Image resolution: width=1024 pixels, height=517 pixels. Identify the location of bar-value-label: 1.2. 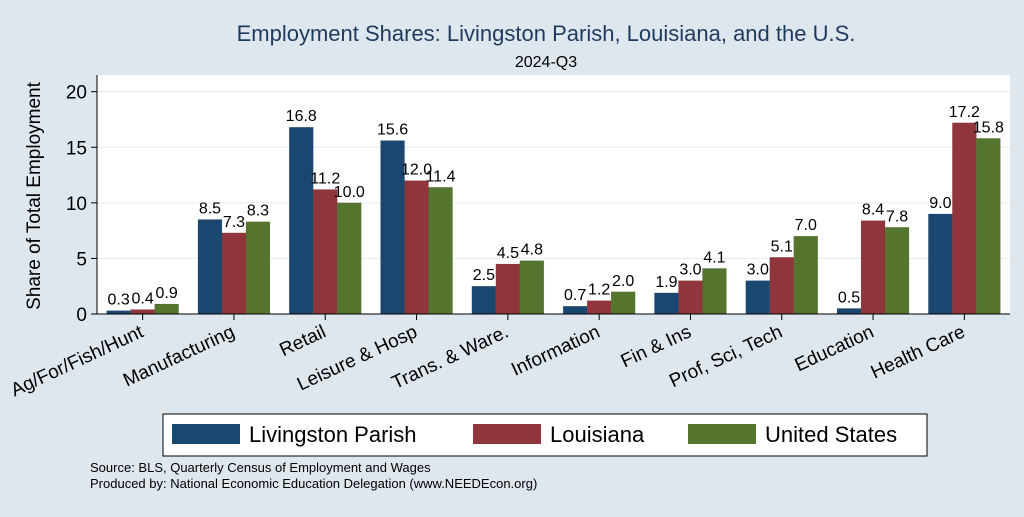
(599, 290).